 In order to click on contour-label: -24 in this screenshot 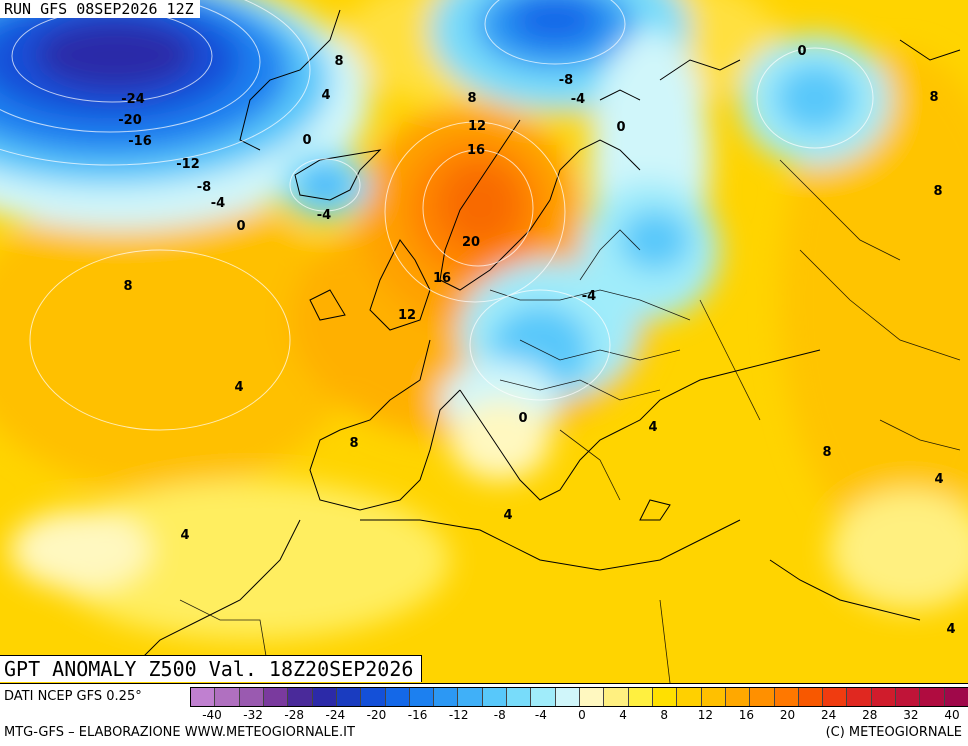, I will do `click(133, 99)`.